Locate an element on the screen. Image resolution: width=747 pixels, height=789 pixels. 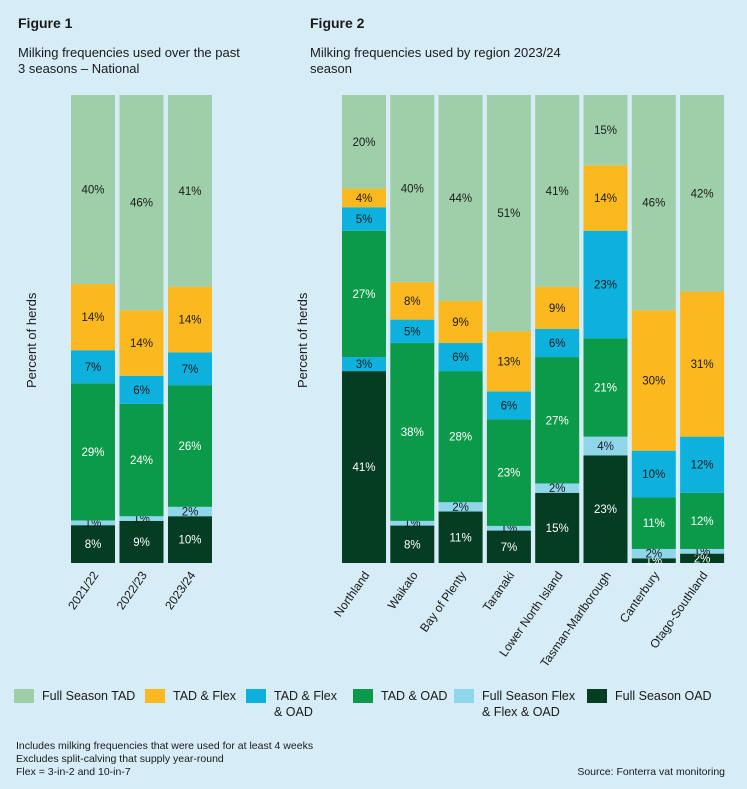
data-label-2021-22-tad-oad: 29% is located at coordinates (92, 453).